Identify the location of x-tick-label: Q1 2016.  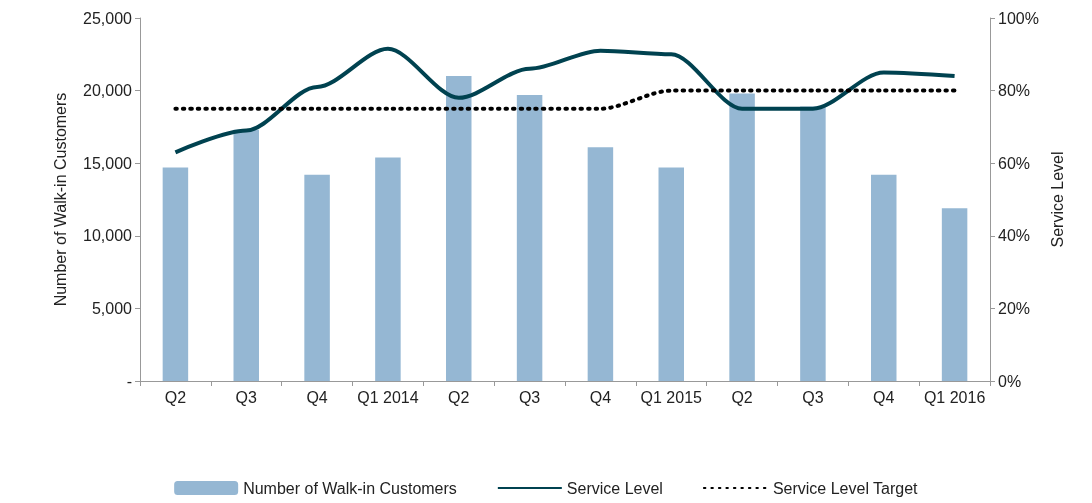
(954, 397).